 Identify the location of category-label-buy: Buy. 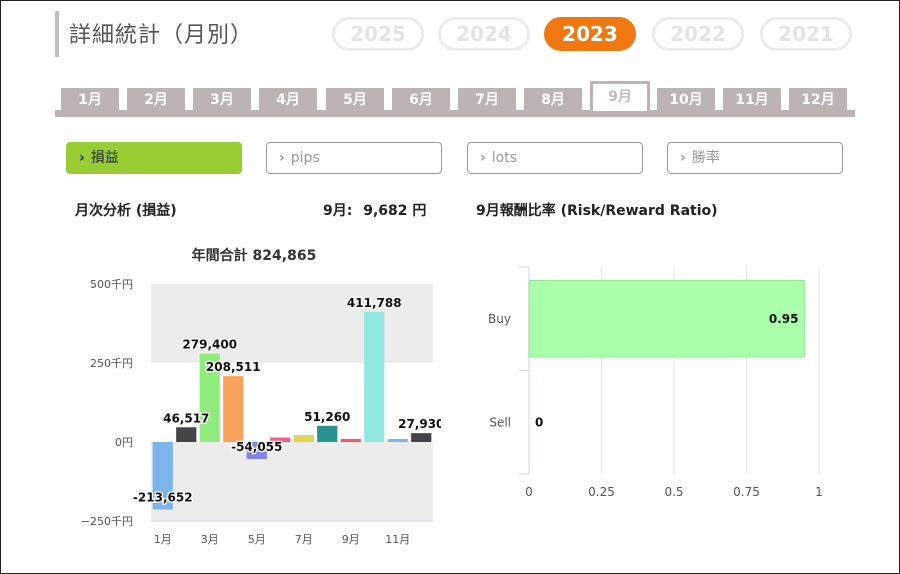
(499, 319).